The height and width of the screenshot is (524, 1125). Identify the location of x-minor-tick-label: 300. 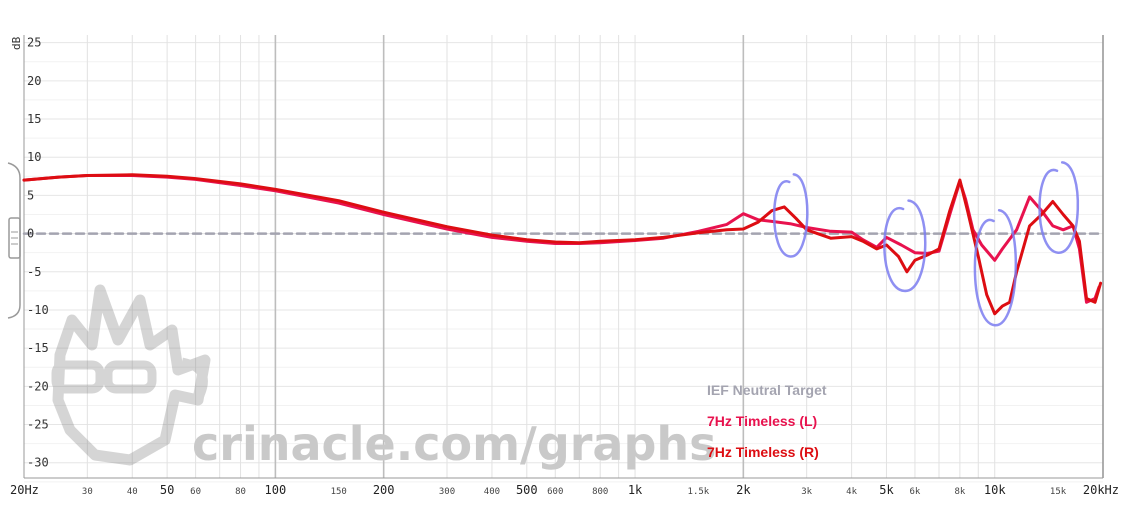
(447, 492).